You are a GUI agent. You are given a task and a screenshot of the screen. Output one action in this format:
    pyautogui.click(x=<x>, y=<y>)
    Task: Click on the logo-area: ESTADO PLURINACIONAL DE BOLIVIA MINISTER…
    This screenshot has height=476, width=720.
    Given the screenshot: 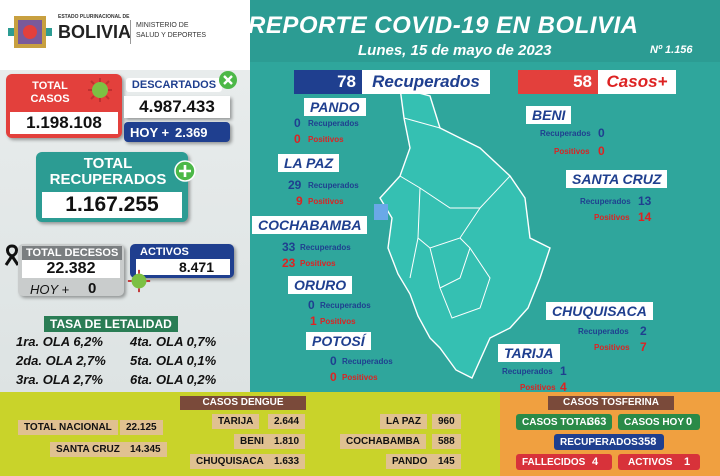 What is the action you would take?
    pyautogui.click(x=125, y=35)
    